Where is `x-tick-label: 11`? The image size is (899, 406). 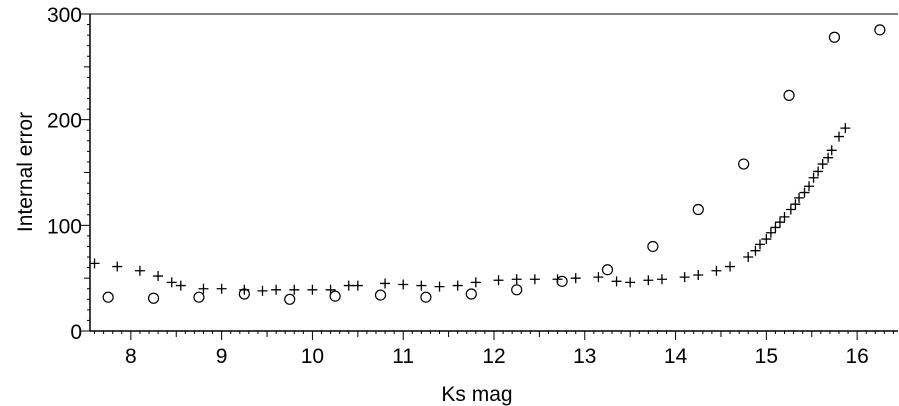 x-tick-label: 11 is located at coordinates (403, 356).